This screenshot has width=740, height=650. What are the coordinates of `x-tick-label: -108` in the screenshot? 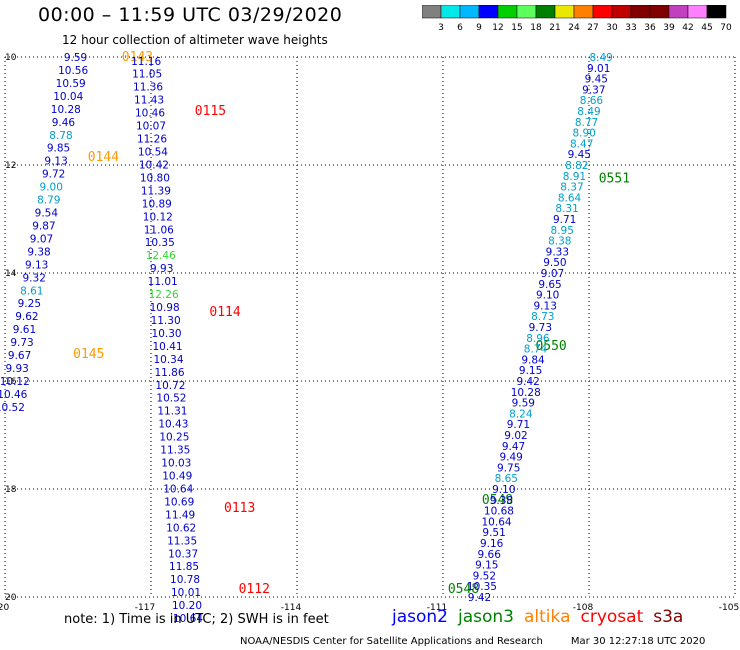 It's located at (583, 608).